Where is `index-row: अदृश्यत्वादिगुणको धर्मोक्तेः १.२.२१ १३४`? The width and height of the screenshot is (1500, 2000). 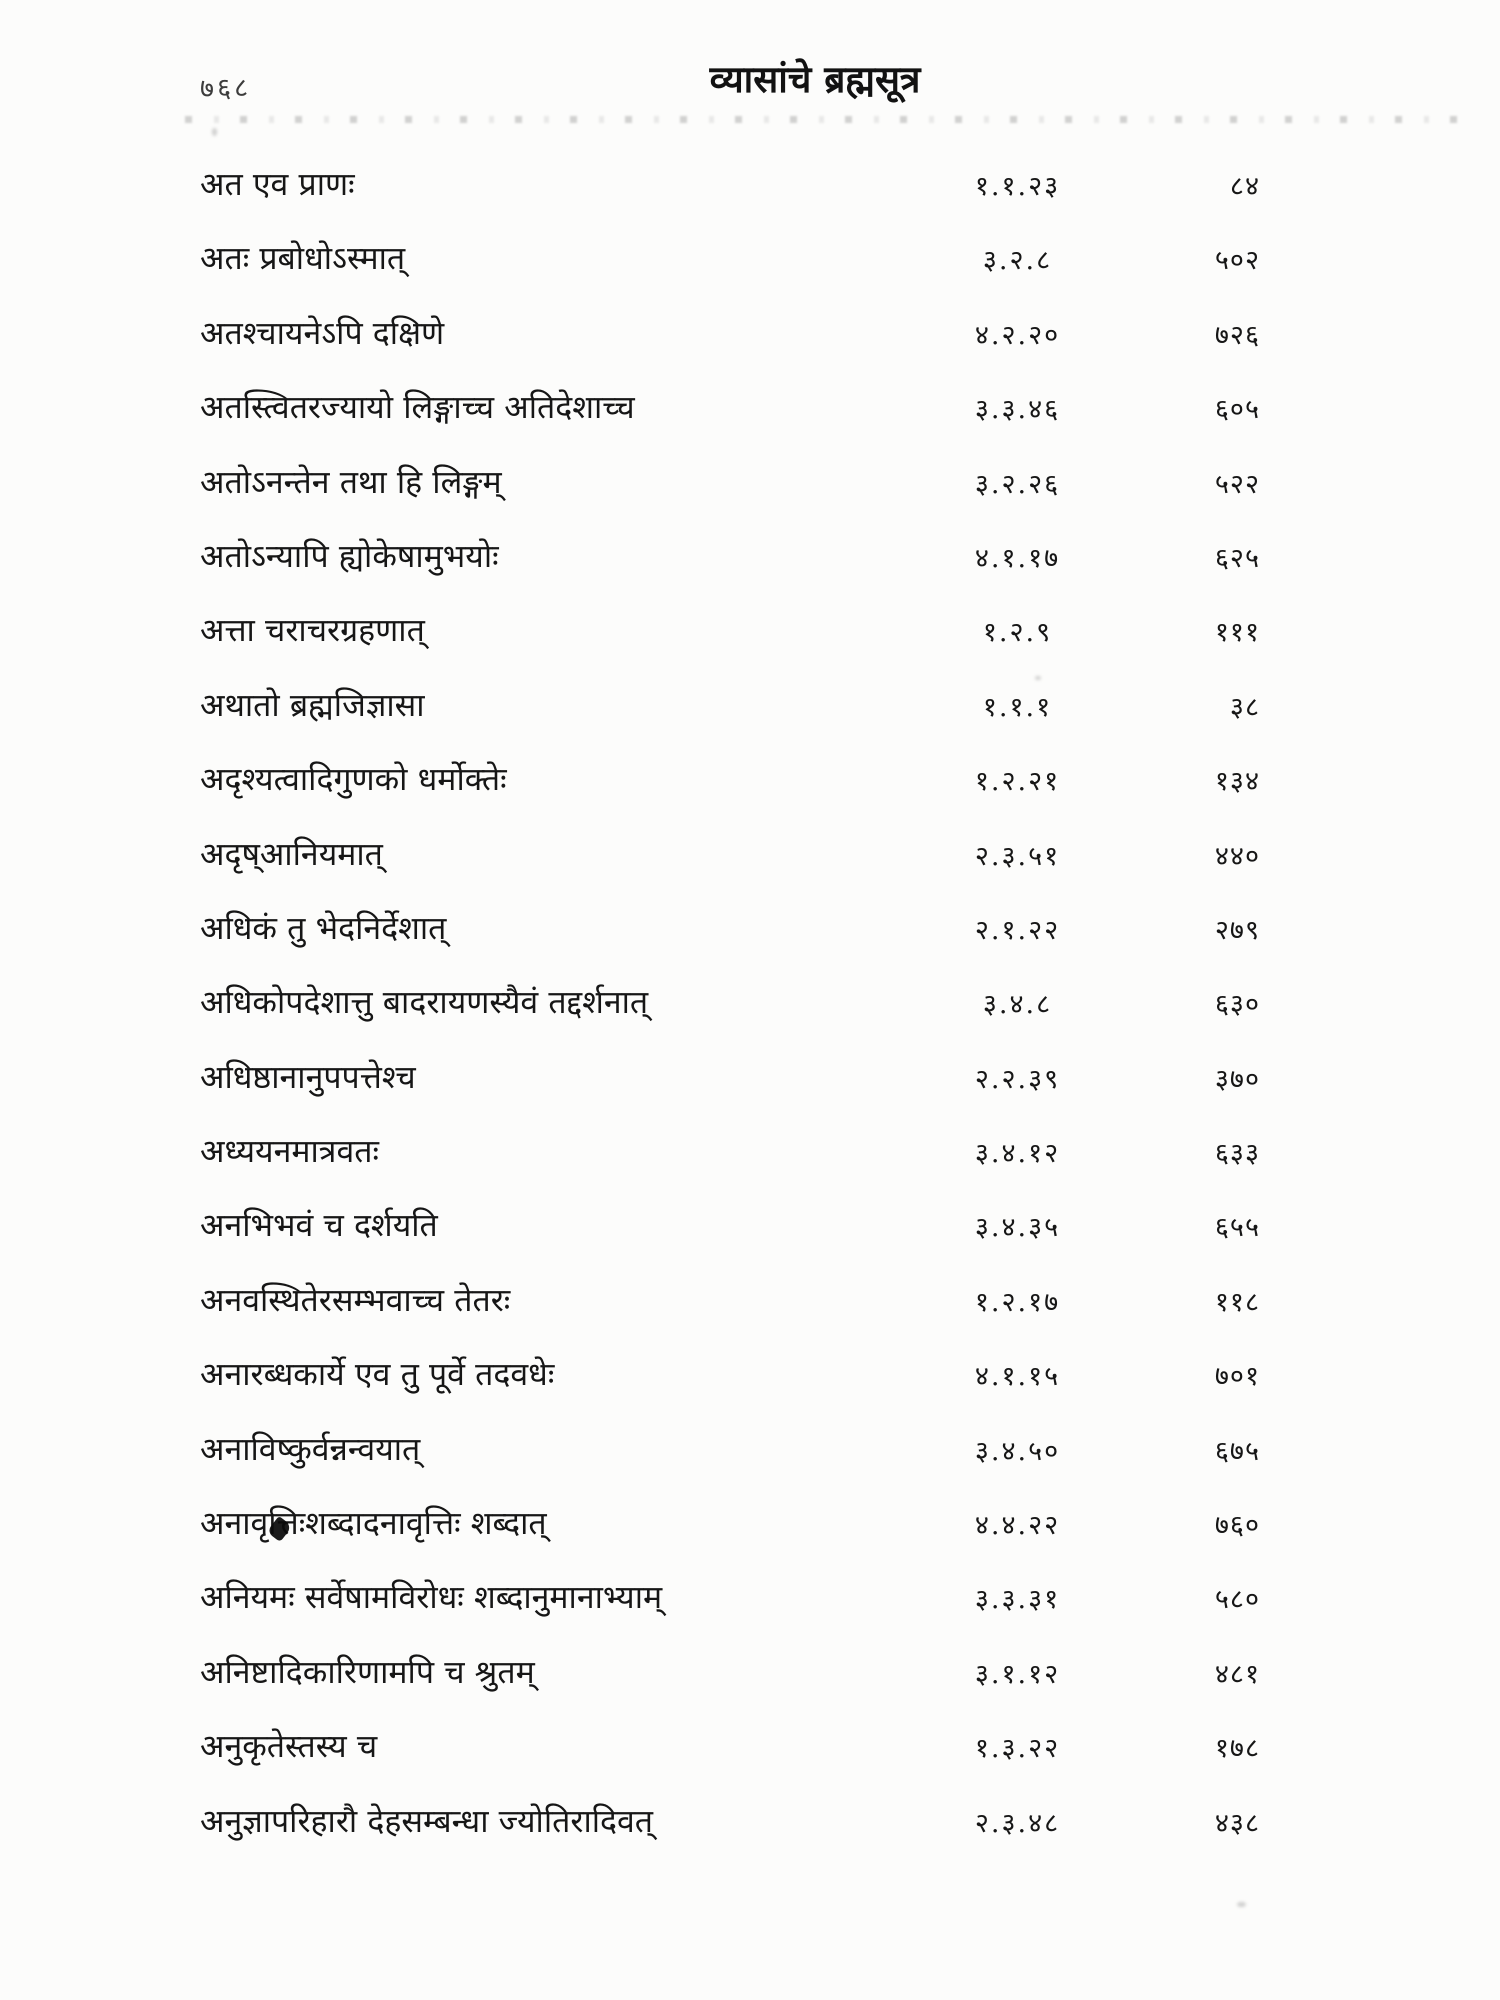 index-row: अदृश्यत्वादिगुणको धर्मोक्तेः १.२.२१ १३४ is located at coordinates (730, 780).